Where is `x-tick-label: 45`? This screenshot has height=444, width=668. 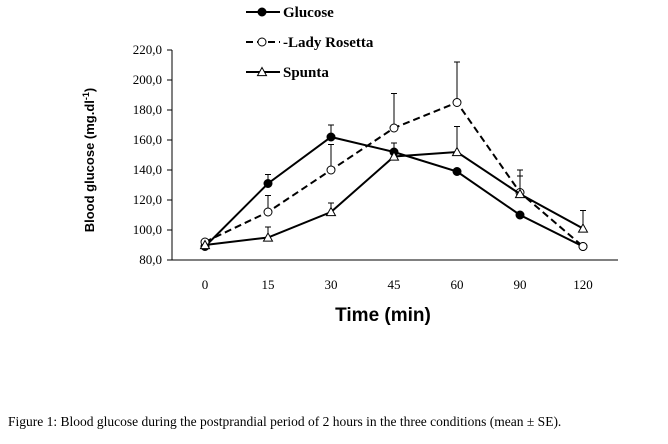
x-tick-label: 45 is located at coordinates (394, 284).